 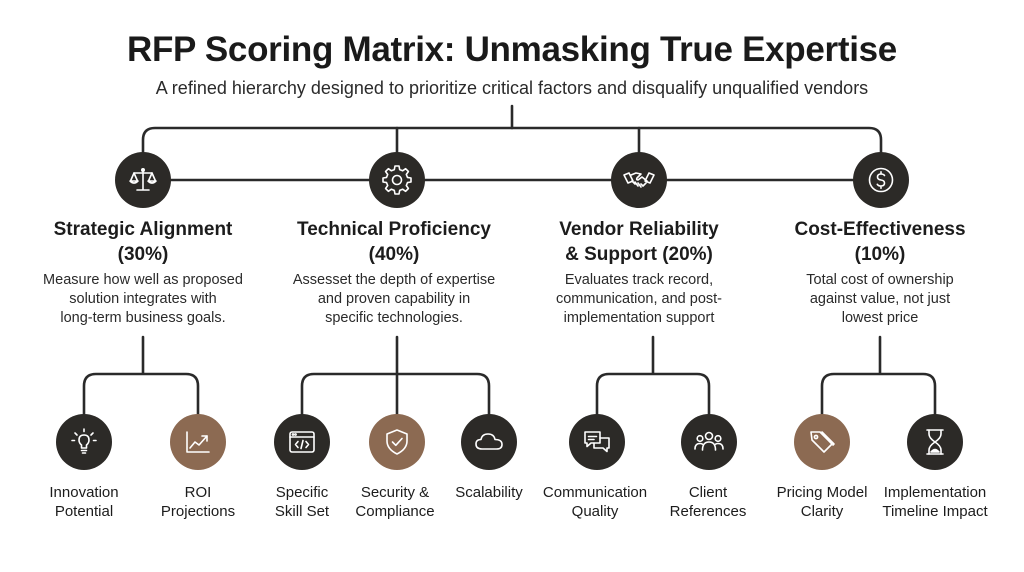 I want to click on category-node-technical-proficiency, so click(x=397, y=180).